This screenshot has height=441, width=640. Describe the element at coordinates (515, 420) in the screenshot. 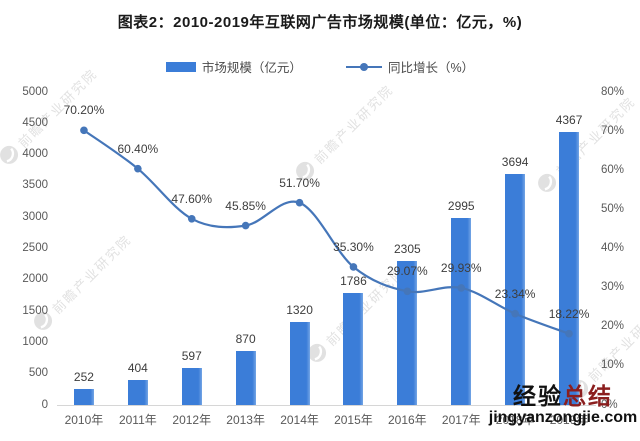

I see `x-axis-tick: 2018年` at that location.